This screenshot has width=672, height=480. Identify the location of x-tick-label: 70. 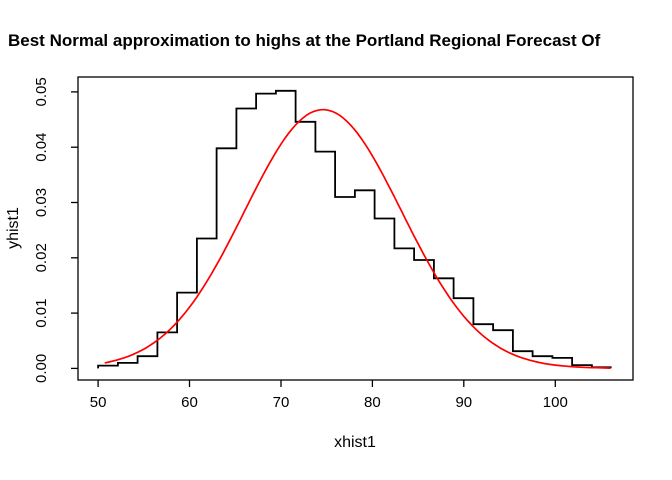
(281, 402).